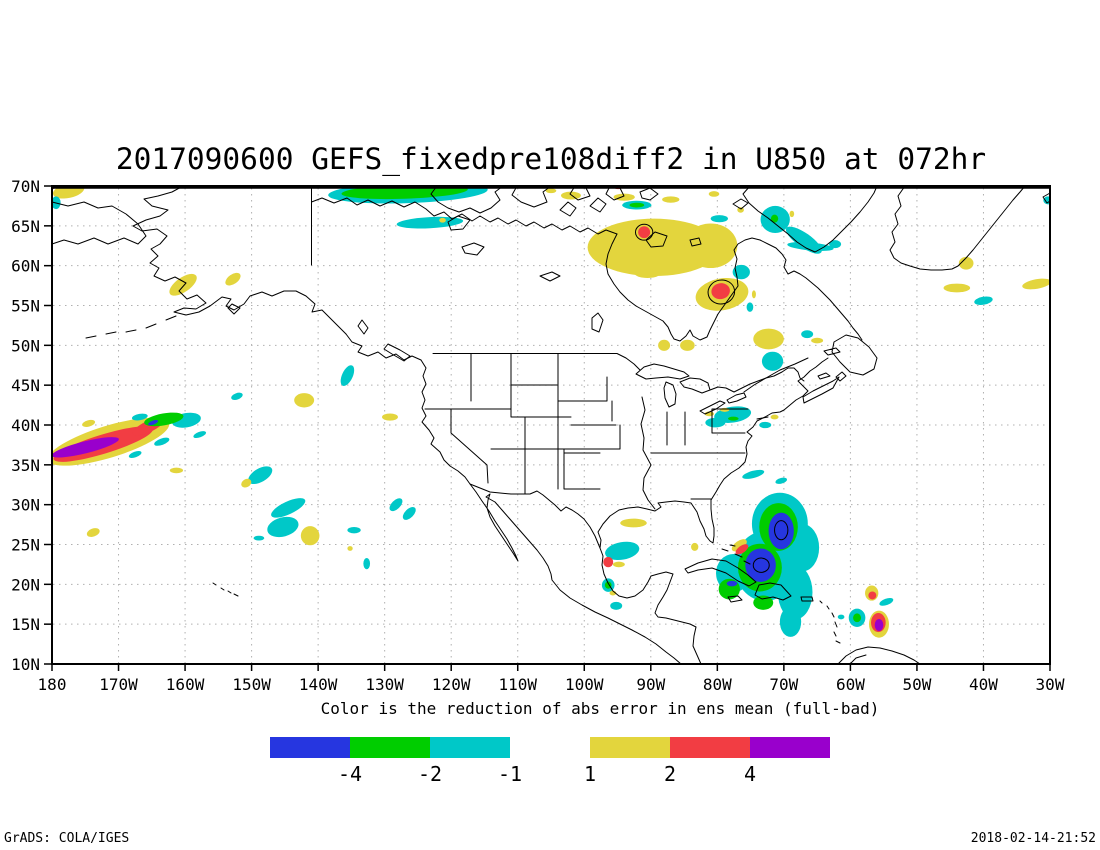 Image resolution: width=1100 pixels, height=850 pixels. I want to click on coast-arctic-mainland, so click(464, 216).